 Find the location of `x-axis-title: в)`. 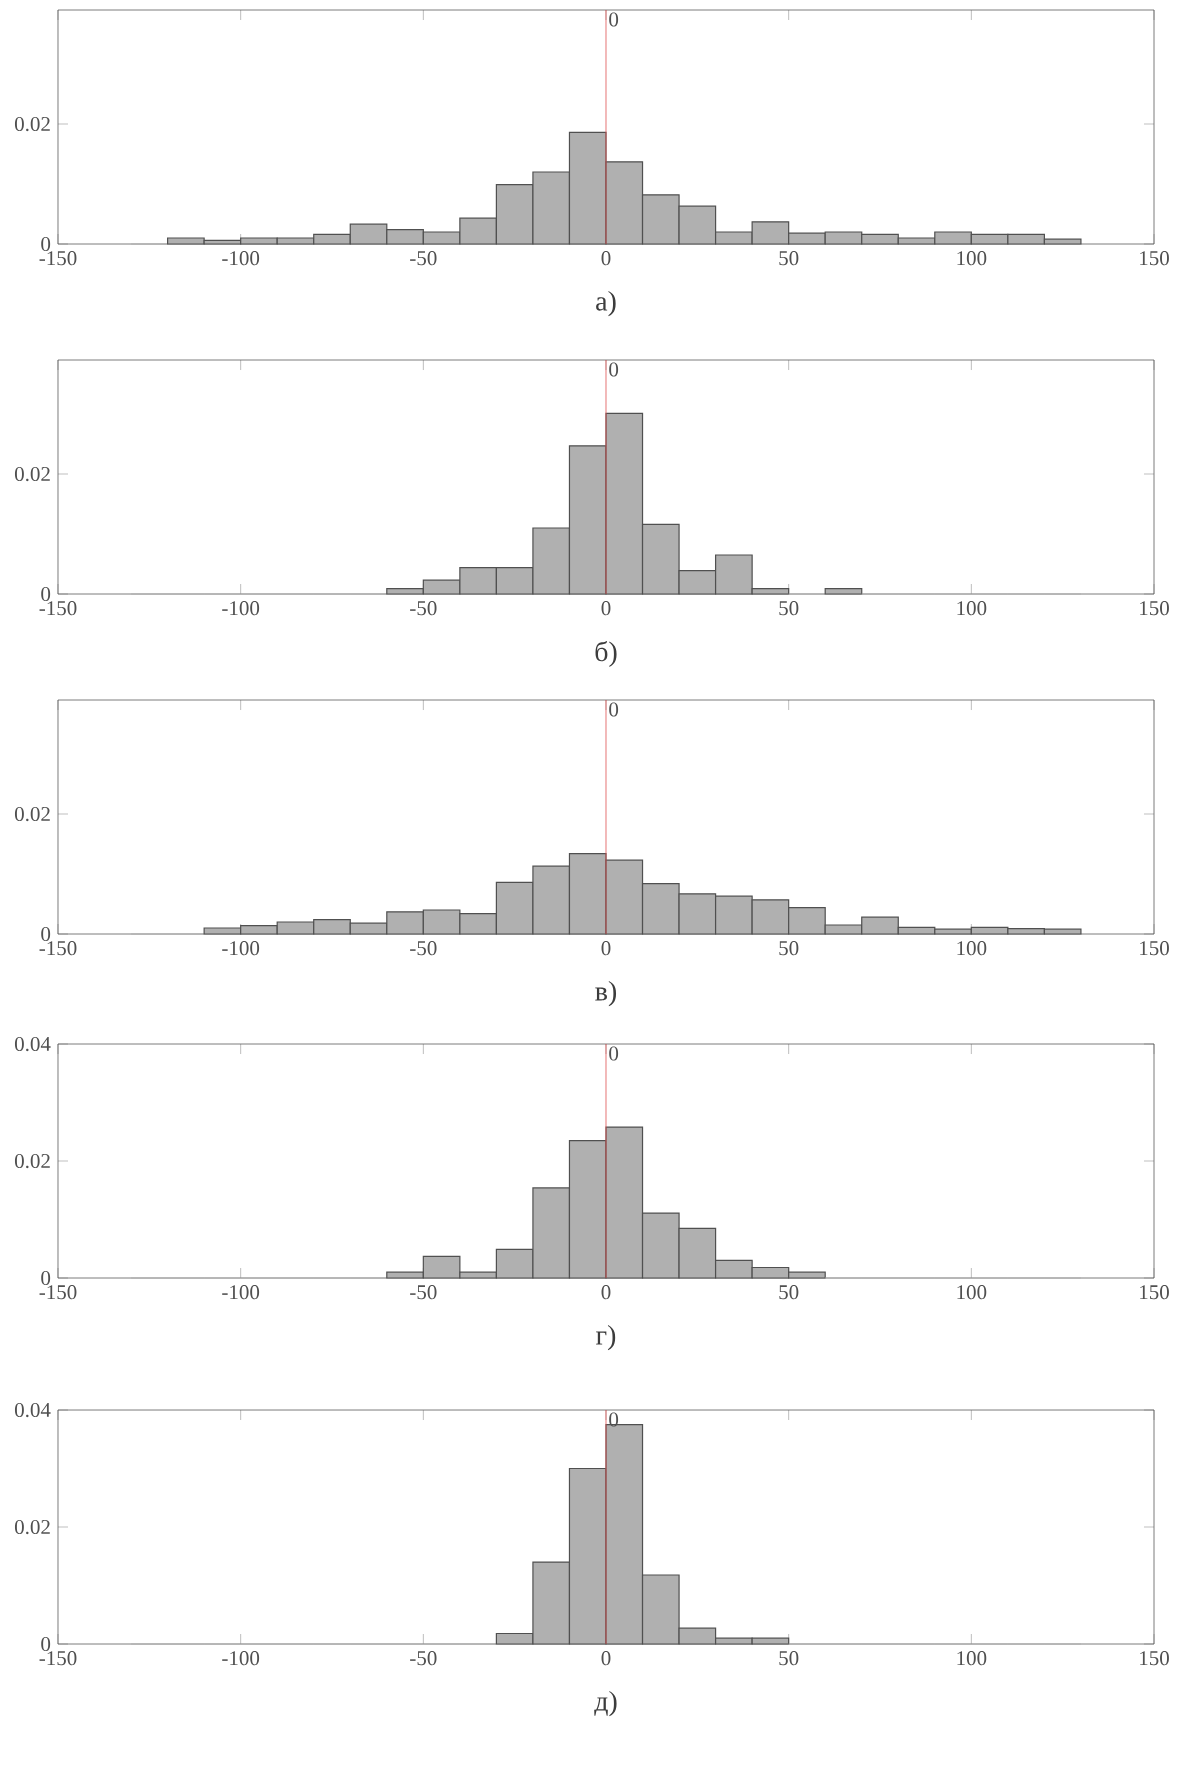

x-axis-title: в) is located at coordinates (606, 993).